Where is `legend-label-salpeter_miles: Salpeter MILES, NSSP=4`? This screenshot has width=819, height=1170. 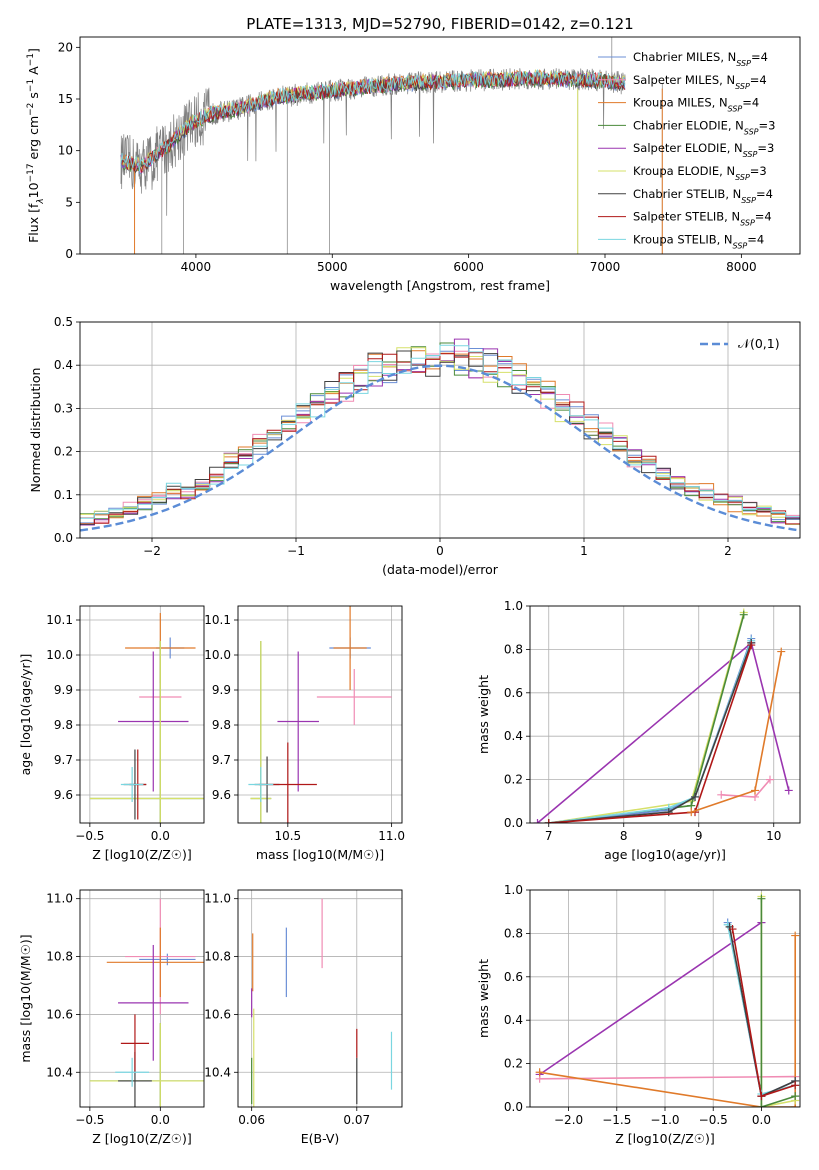 legend-label-salpeter_miles: Salpeter MILES, NSSP=4 is located at coordinates (700, 82).